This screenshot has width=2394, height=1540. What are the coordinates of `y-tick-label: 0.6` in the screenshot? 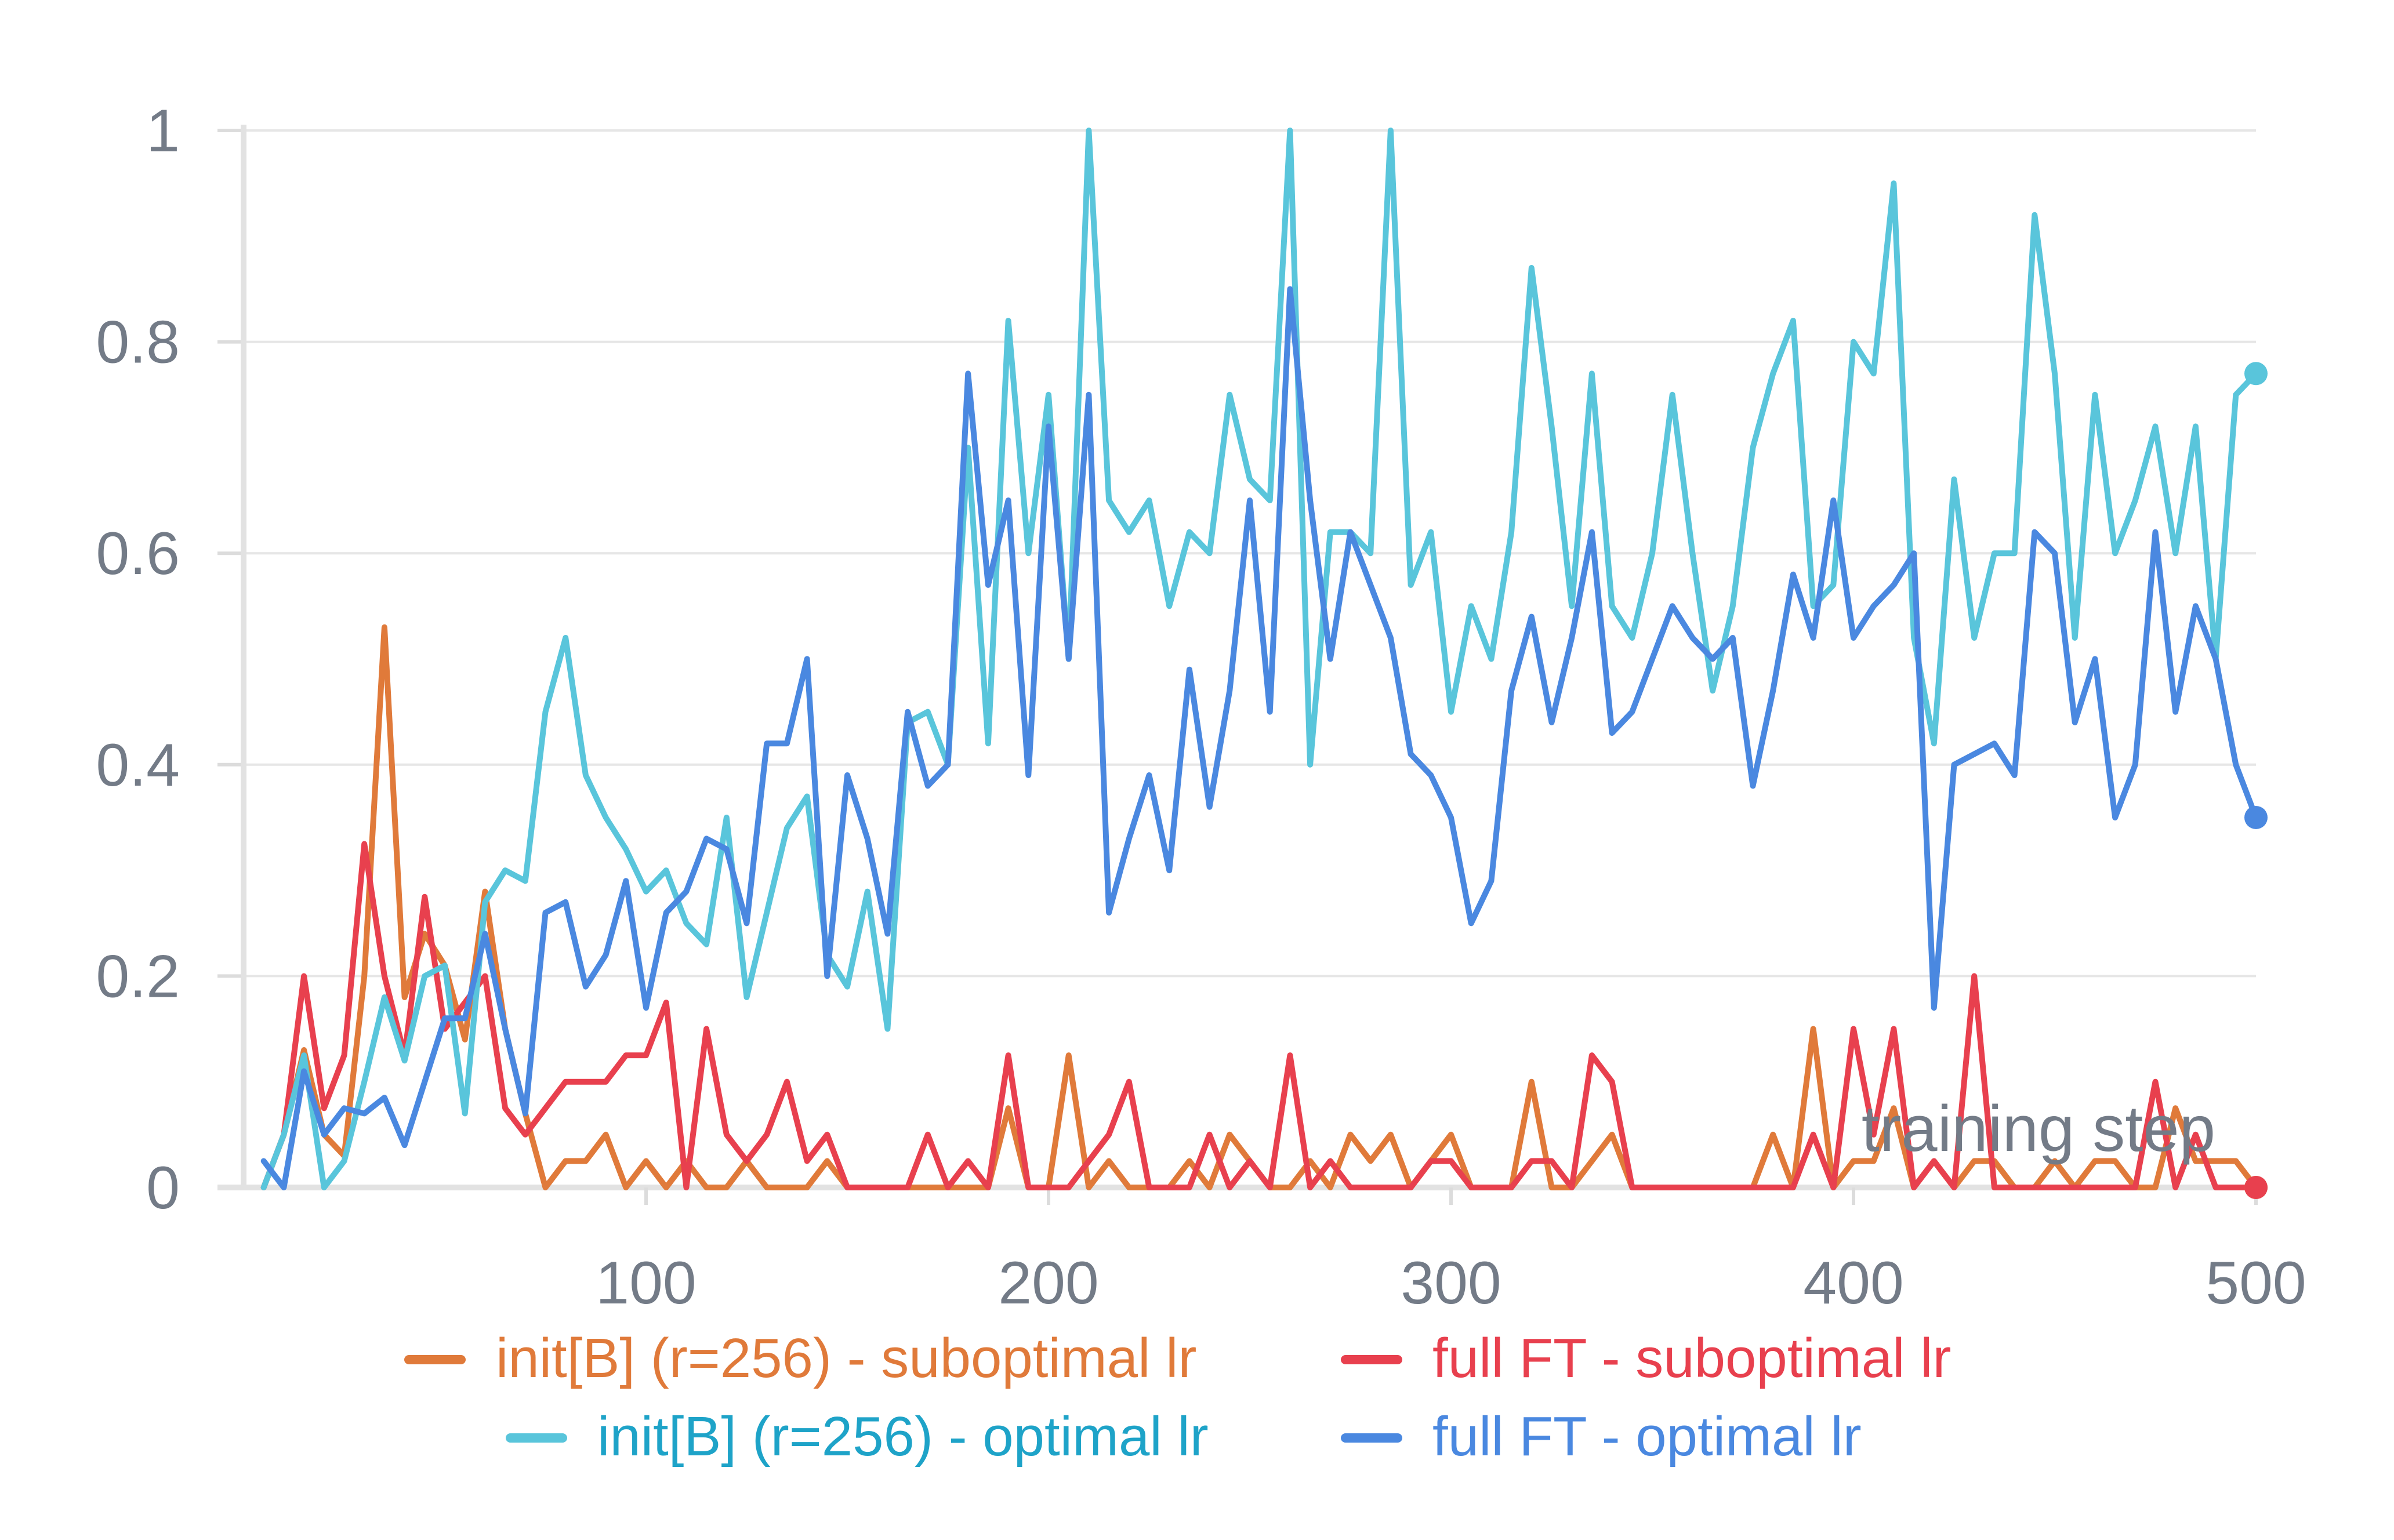 It's located at (138, 553).